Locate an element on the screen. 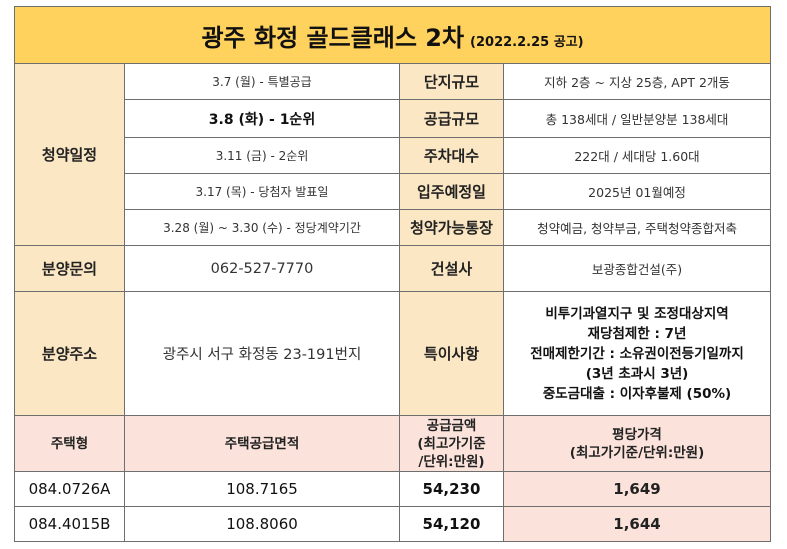  info-label: 단지규모 is located at coordinates (451, 81).